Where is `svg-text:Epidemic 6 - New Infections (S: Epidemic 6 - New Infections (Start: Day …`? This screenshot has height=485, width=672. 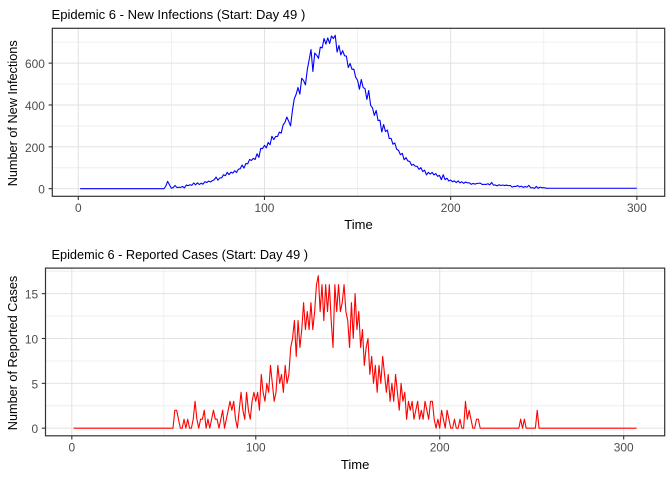
svg-text:Epidemic 6 - New Infections (S: Epidemic 6 - New Infections (Start: Day … is located at coordinates (179, 14).